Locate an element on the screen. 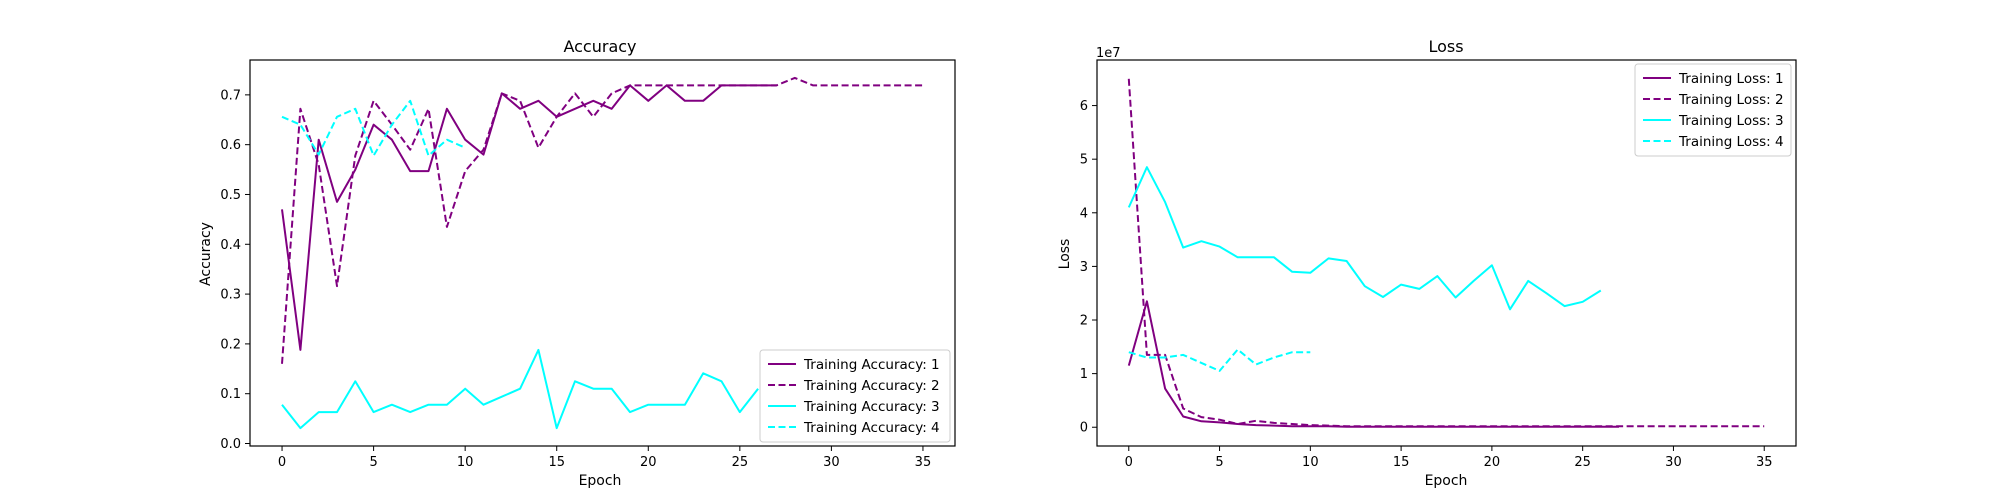  accuracy-y-tick-label: 0.3 is located at coordinates (230, 295).